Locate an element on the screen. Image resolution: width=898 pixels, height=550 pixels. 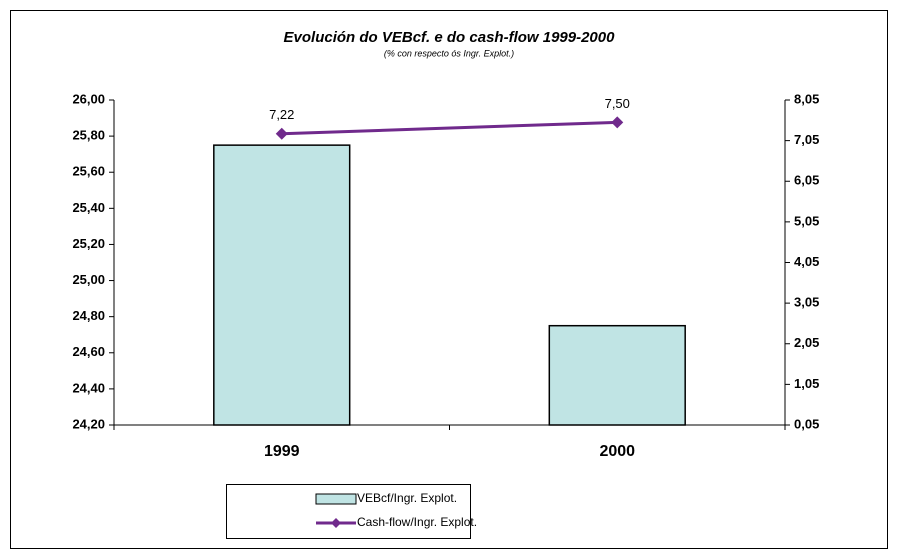
y2-tick-label: 6,05 is located at coordinates (806, 180).